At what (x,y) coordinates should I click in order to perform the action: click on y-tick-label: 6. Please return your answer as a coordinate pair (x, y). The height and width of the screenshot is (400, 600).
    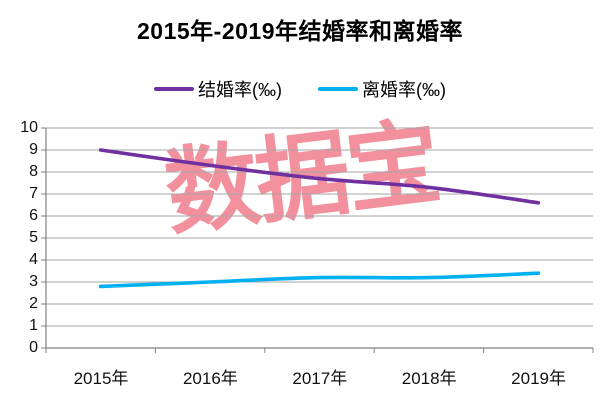
    Looking at the image, I should click on (33, 215).